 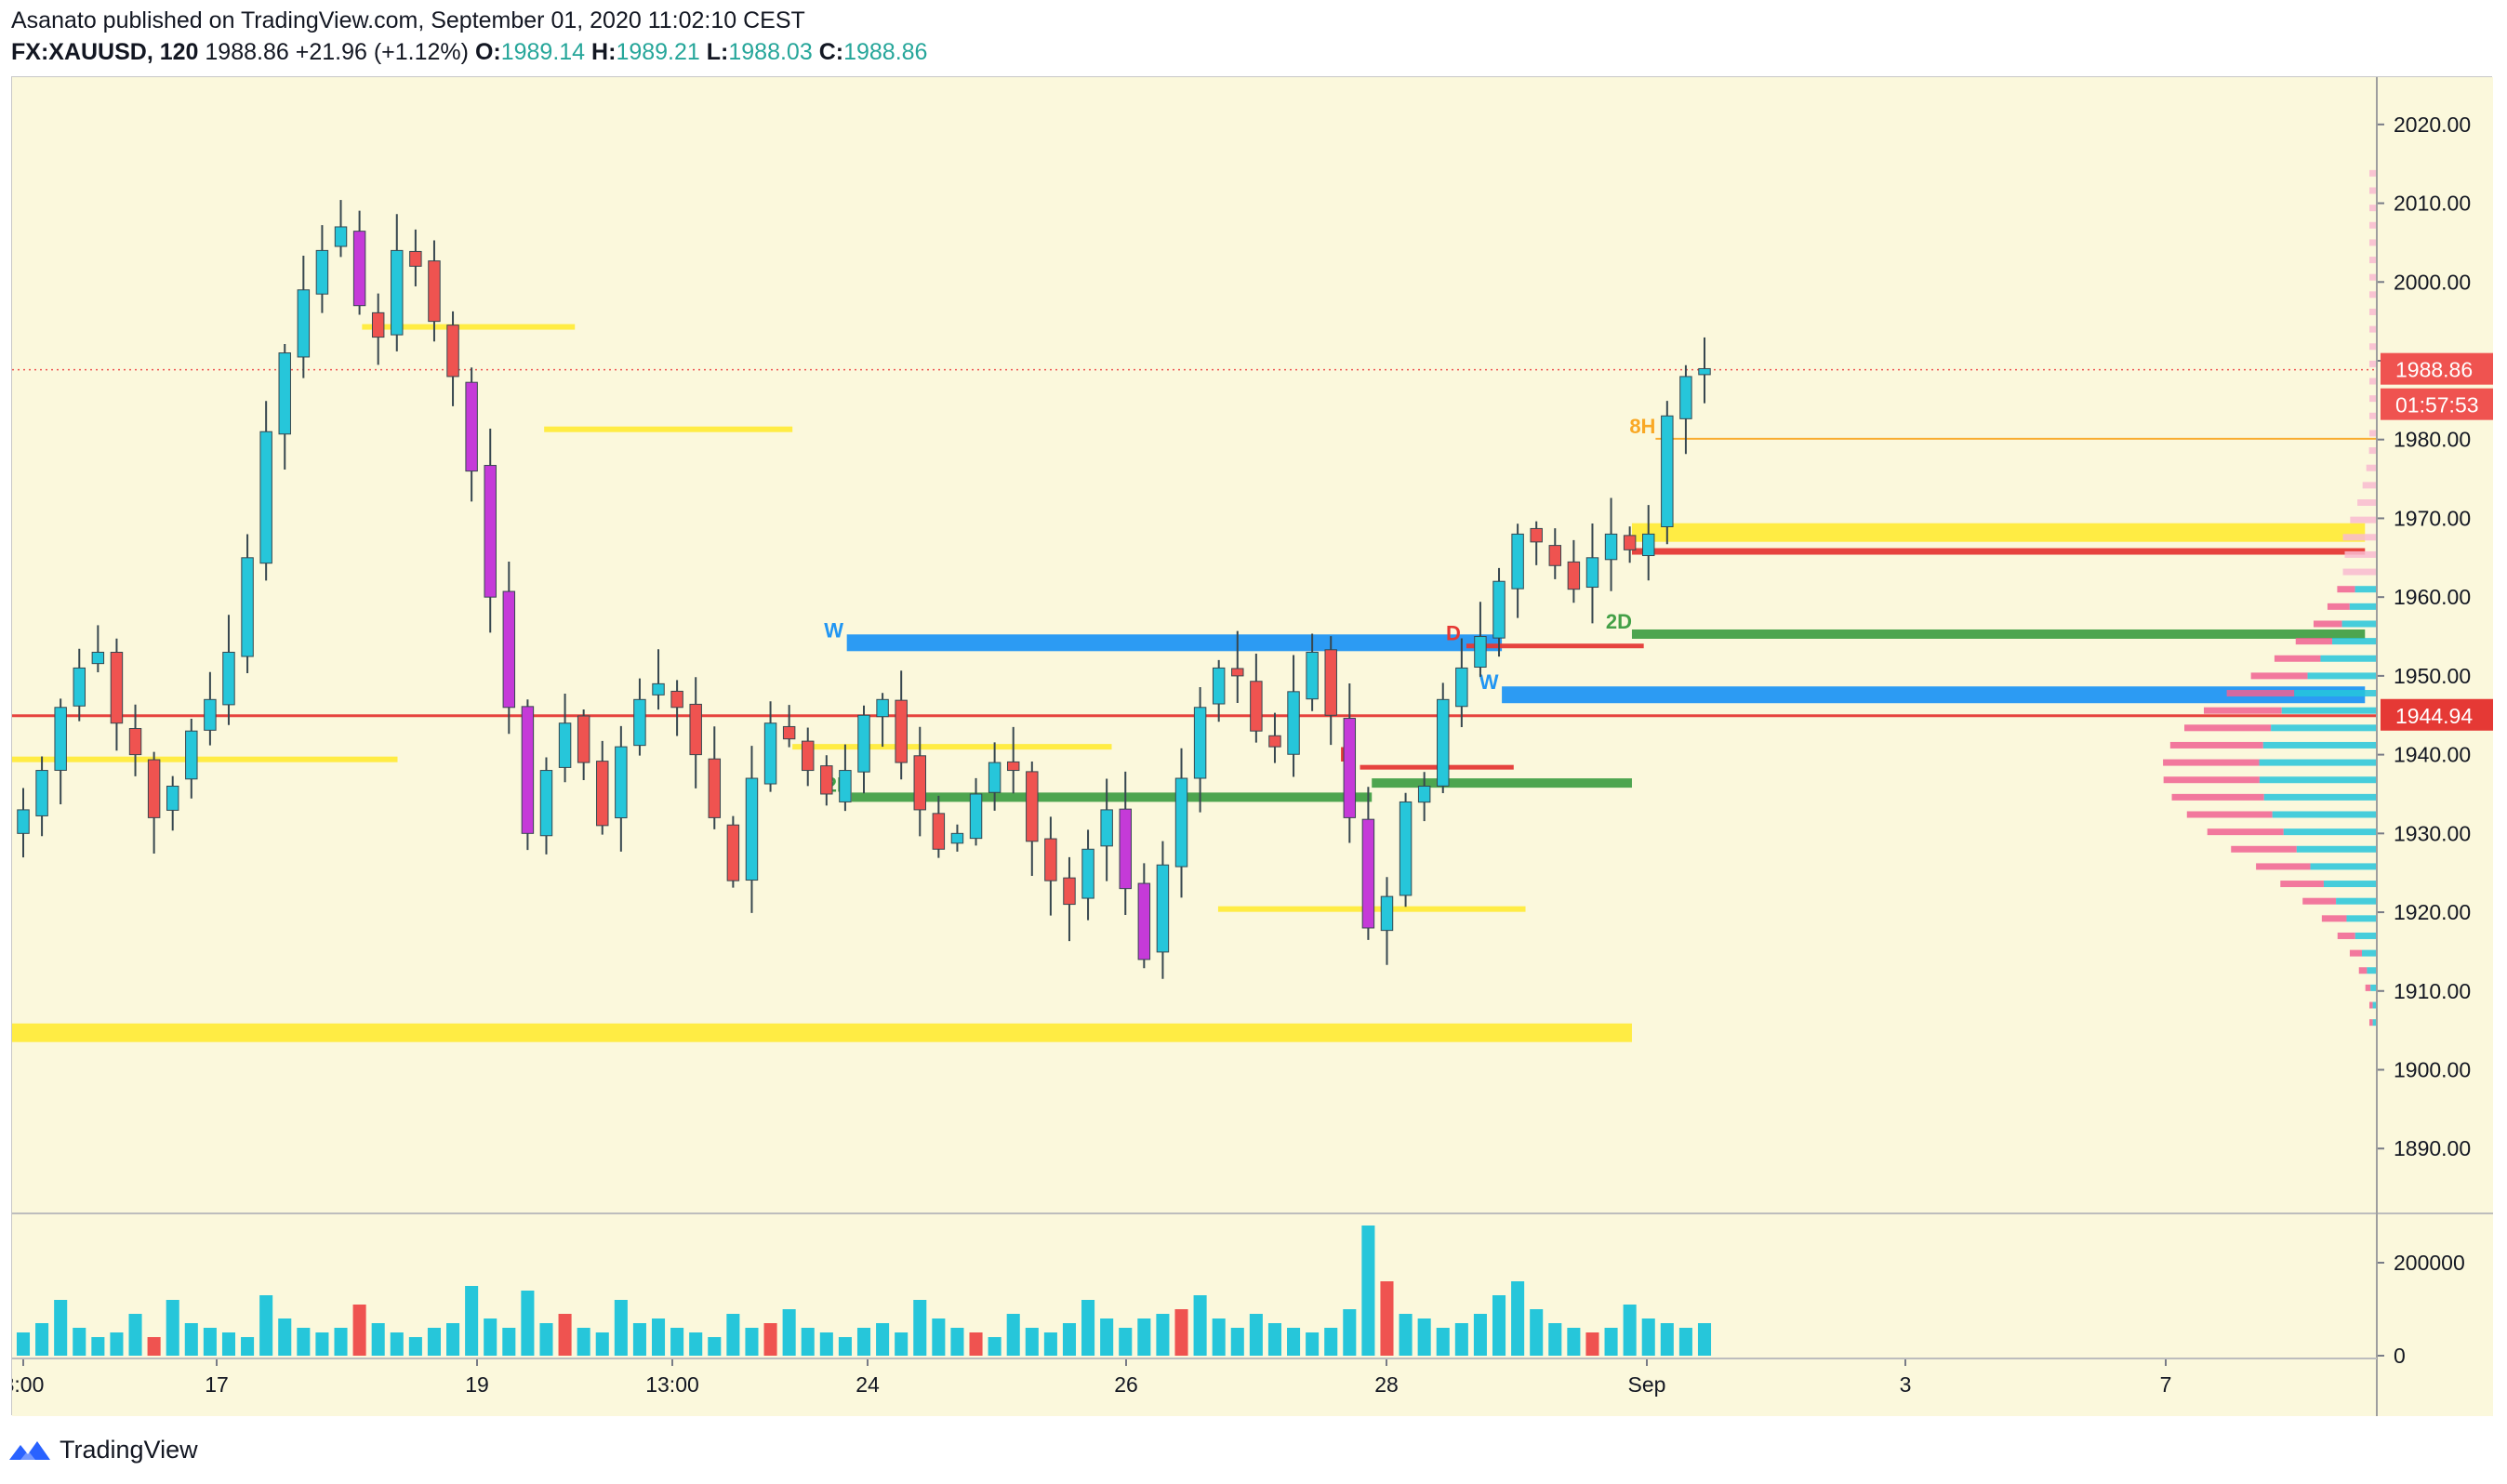 What do you see at coordinates (2432, 440) in the screenshot?
I see `price-tick-label: 1980.00` at bounding box center [2432, 440].